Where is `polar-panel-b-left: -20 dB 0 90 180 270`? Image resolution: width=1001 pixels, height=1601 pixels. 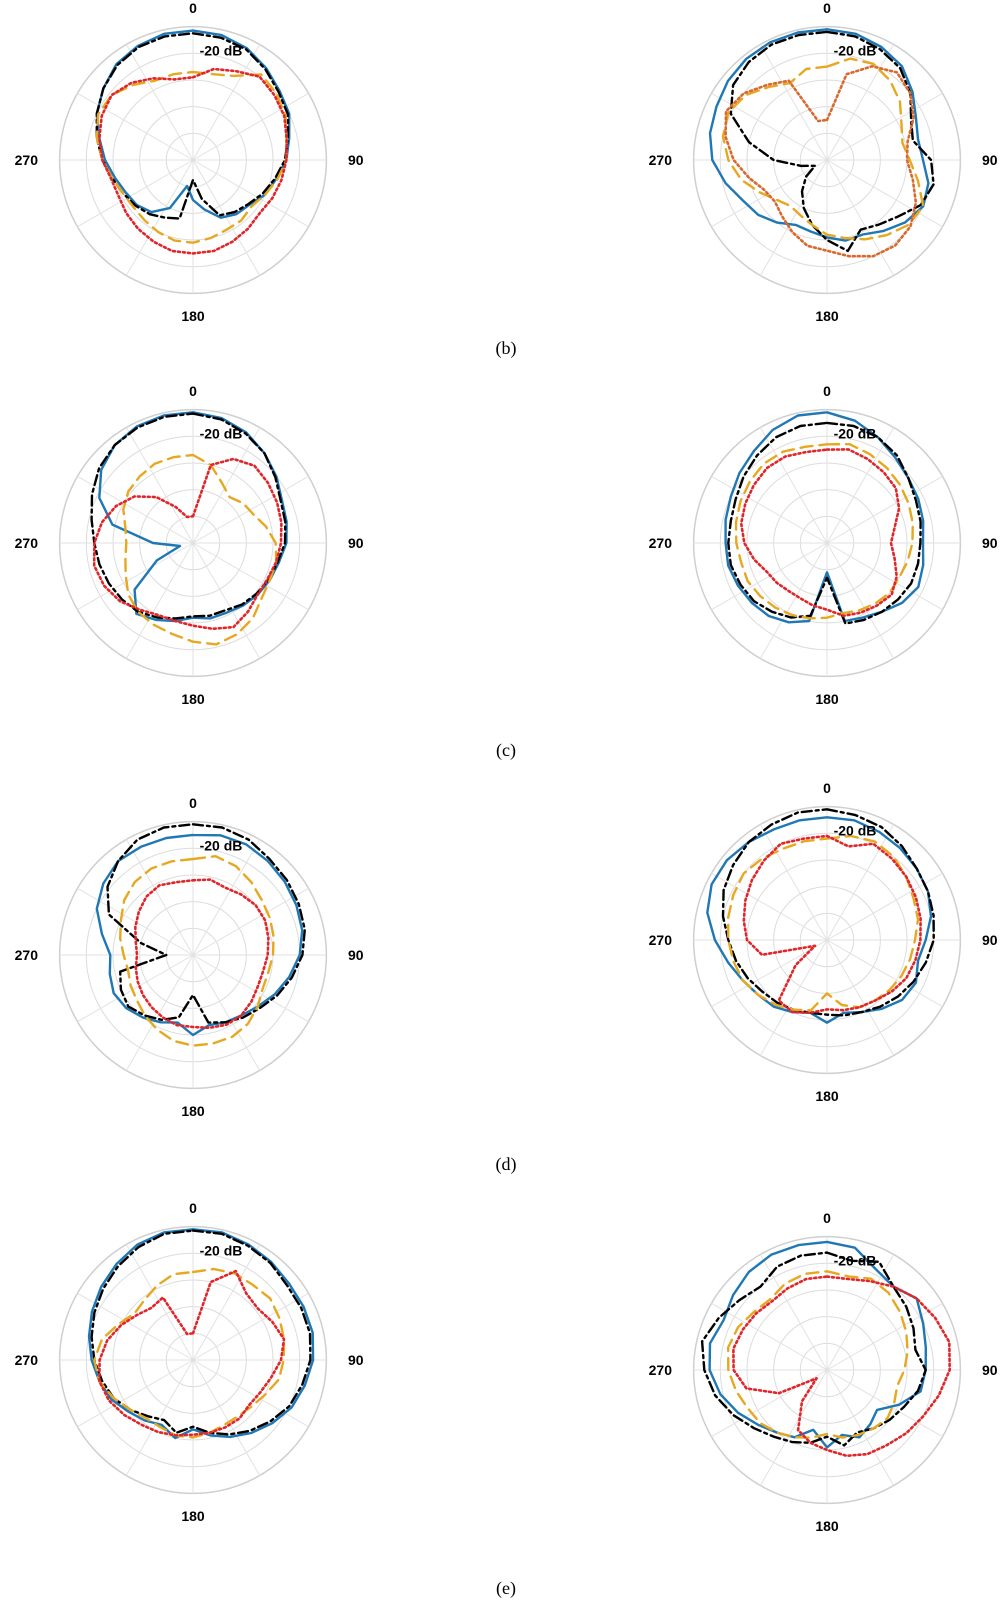
polar-panel-b-left: -20 dB 0 90 180 270 is located at coordinates (189, 162).